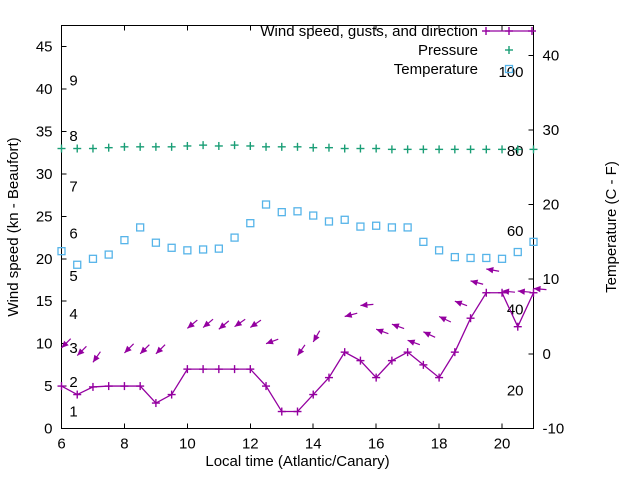  What do you see at coordinates (13, 226) in the screenshot?
I see `y-axis-title: Wind speed (kn - Beaufort)` at bounding box center [13, 226].